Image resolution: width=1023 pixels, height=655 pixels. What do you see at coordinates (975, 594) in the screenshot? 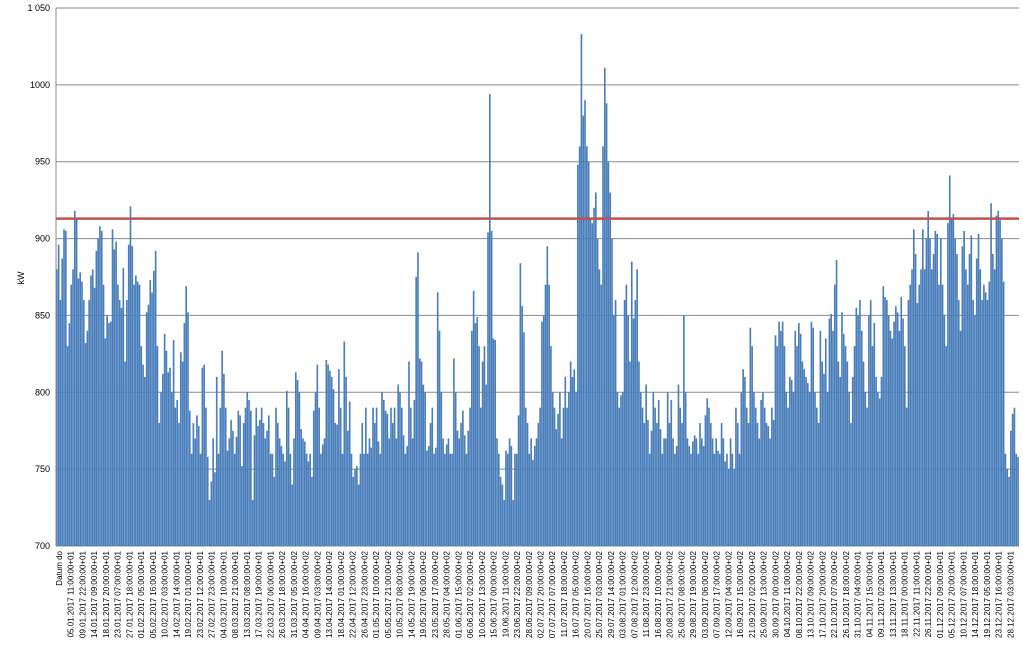
I see `x-tick-label: 14.12.2017 18:00:00+01` at bounding box center [975, 594].